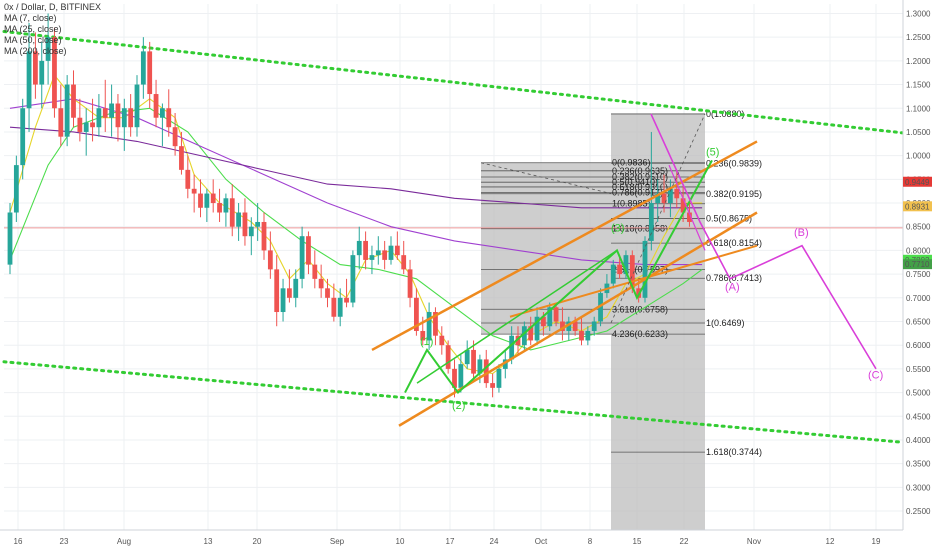 Image resolution: width=932 pixels, height=550 pixels. What do you see at coordinates (617, 228) in the screenshot?
I see `wave-label: (3)` at bounding box center [617, 228].